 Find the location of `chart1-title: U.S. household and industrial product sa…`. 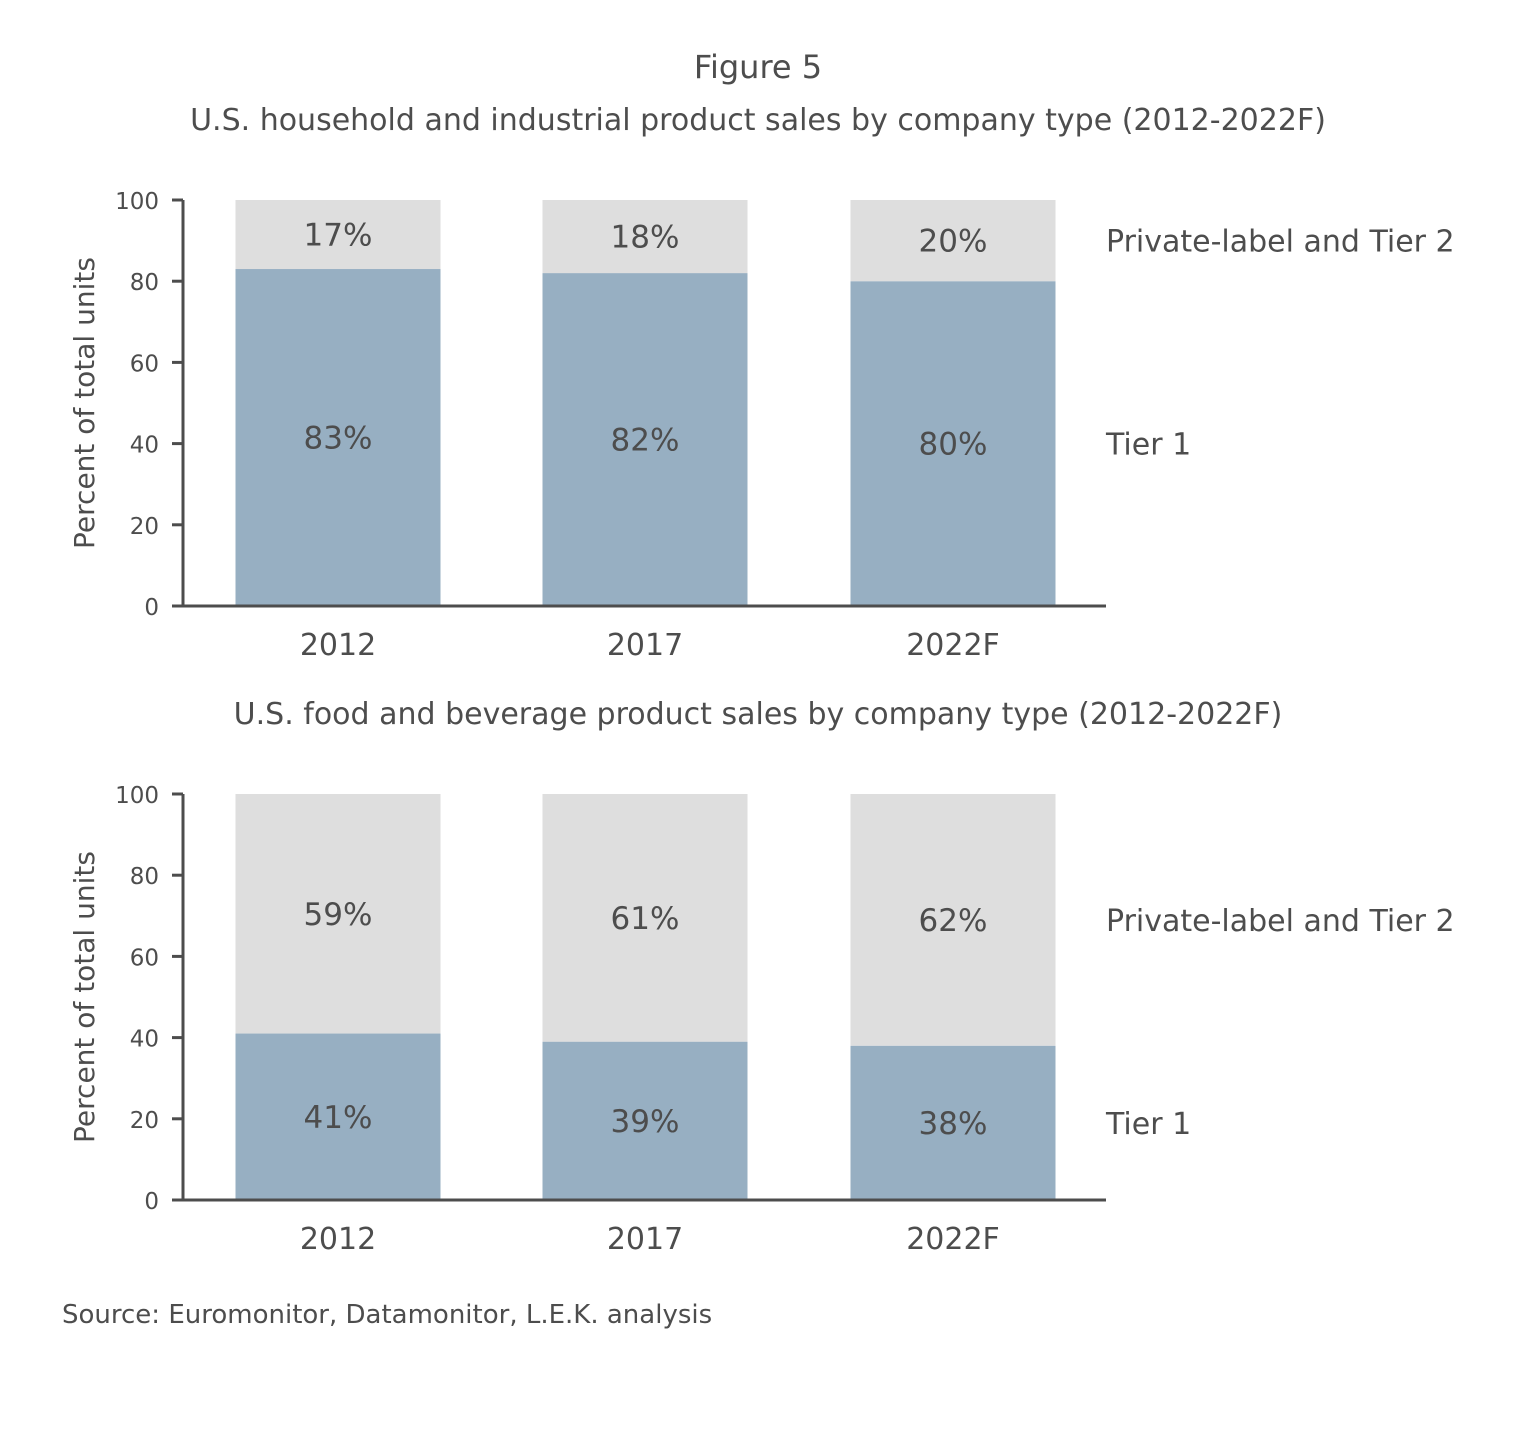

chart1-title: U.S. household and industrial product sa… is located at coordinates (758, 120).